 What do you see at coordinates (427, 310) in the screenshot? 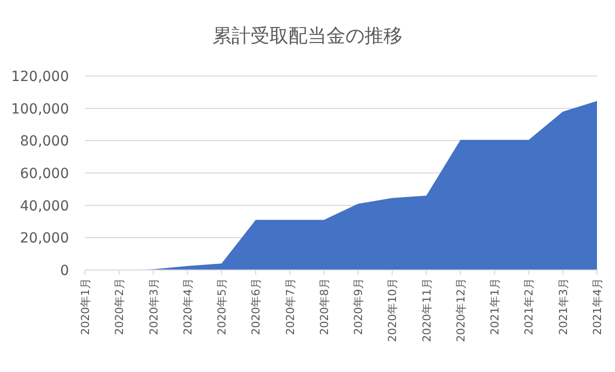
I see `x-tick-label: 2020年11月` at bounding box center [427, 310].